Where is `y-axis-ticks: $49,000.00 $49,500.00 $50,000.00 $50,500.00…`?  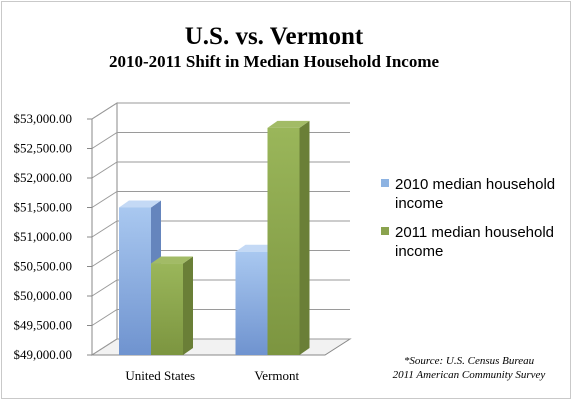 y-axis-ticks: $49,000.00 $49,500.00 $50,000.00 $50,500.00… is located at coordinates (53, 236).